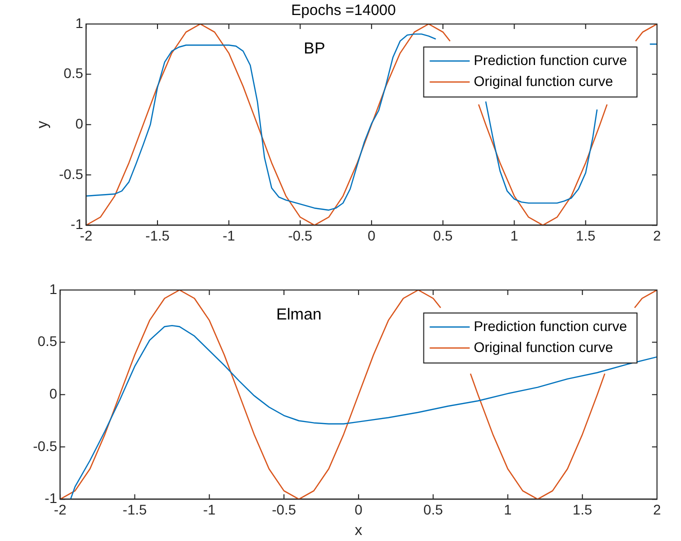  Describe the element at coordinates (43, 124) in the screenshot. I see `y-axis-title: y` at that location.